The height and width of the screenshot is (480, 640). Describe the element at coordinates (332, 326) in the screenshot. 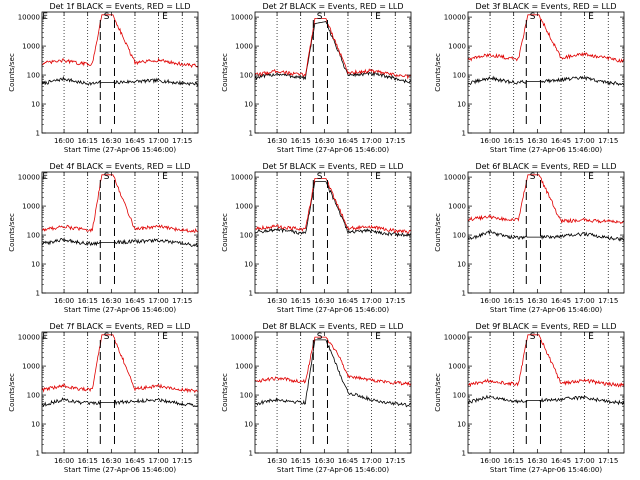

I see `chart-title: Det 8f BLACK = Events, RED = LLD` at that location.